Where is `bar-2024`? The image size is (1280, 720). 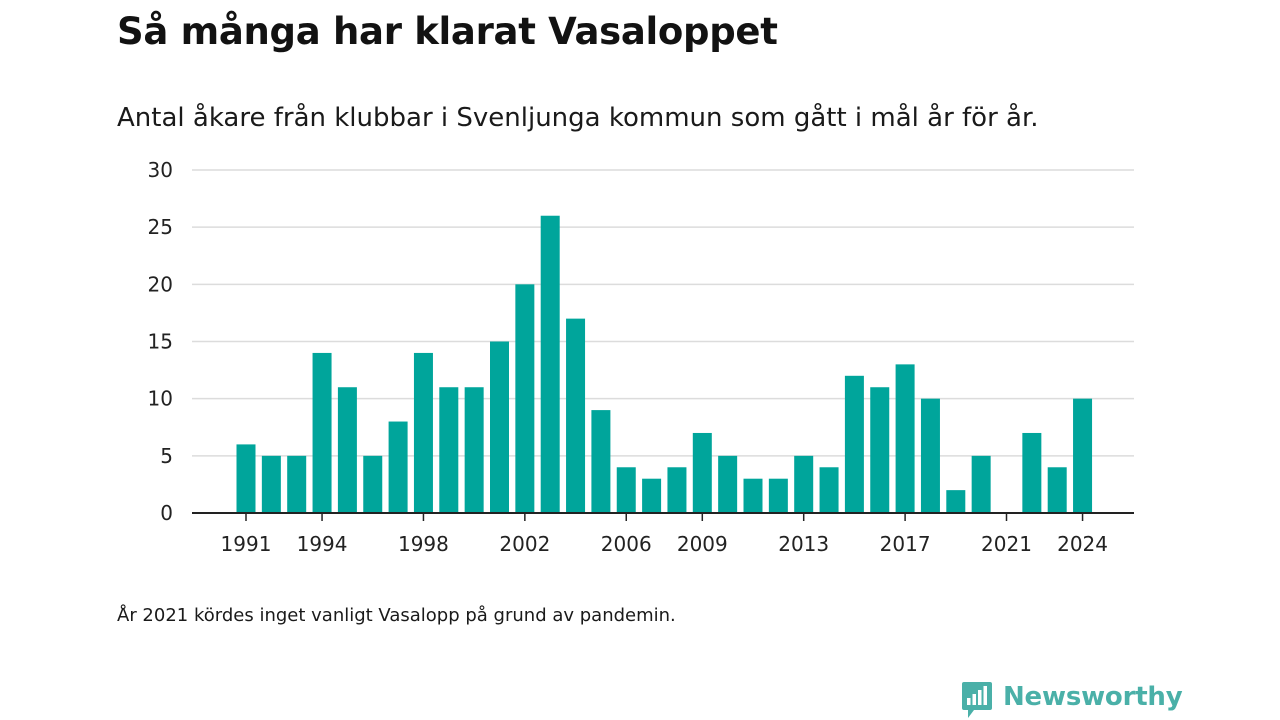 bar-2024 is located at coordinates (1083, 455).